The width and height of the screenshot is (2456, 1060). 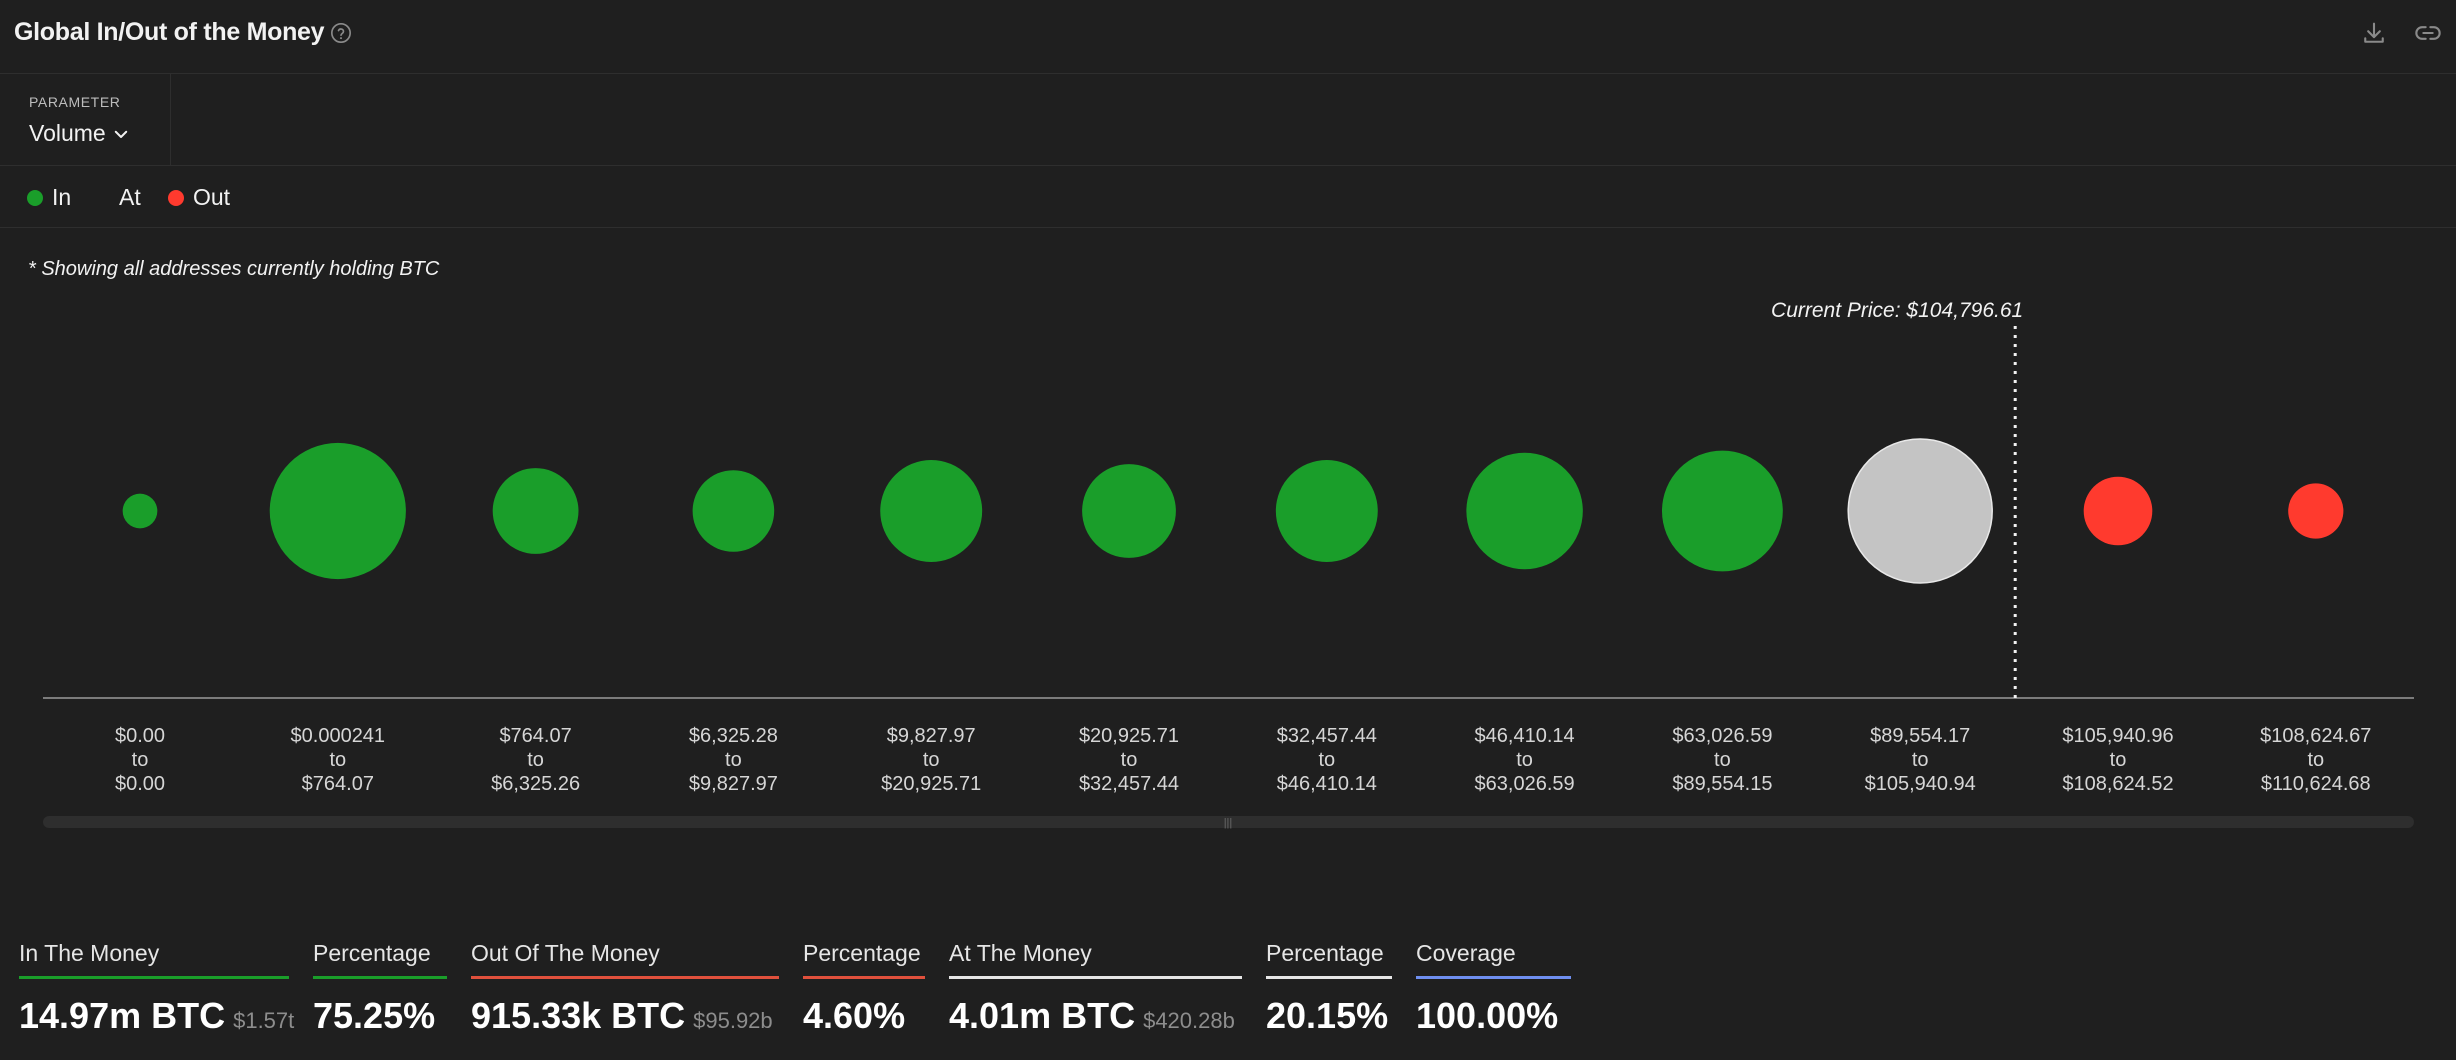 What do you see at coordinates (864, 988) in the screenshot?
I see `summary-stat: Percentage 4.60%` at bounding box center [864, 988].